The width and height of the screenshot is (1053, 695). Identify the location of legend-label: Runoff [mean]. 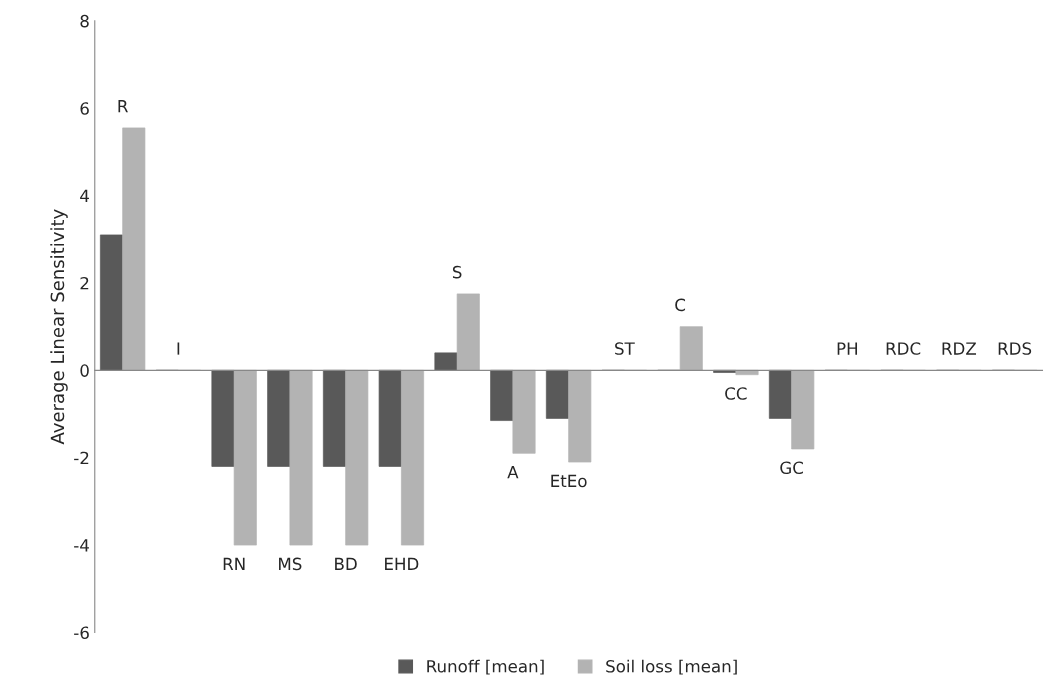
(485, 667).